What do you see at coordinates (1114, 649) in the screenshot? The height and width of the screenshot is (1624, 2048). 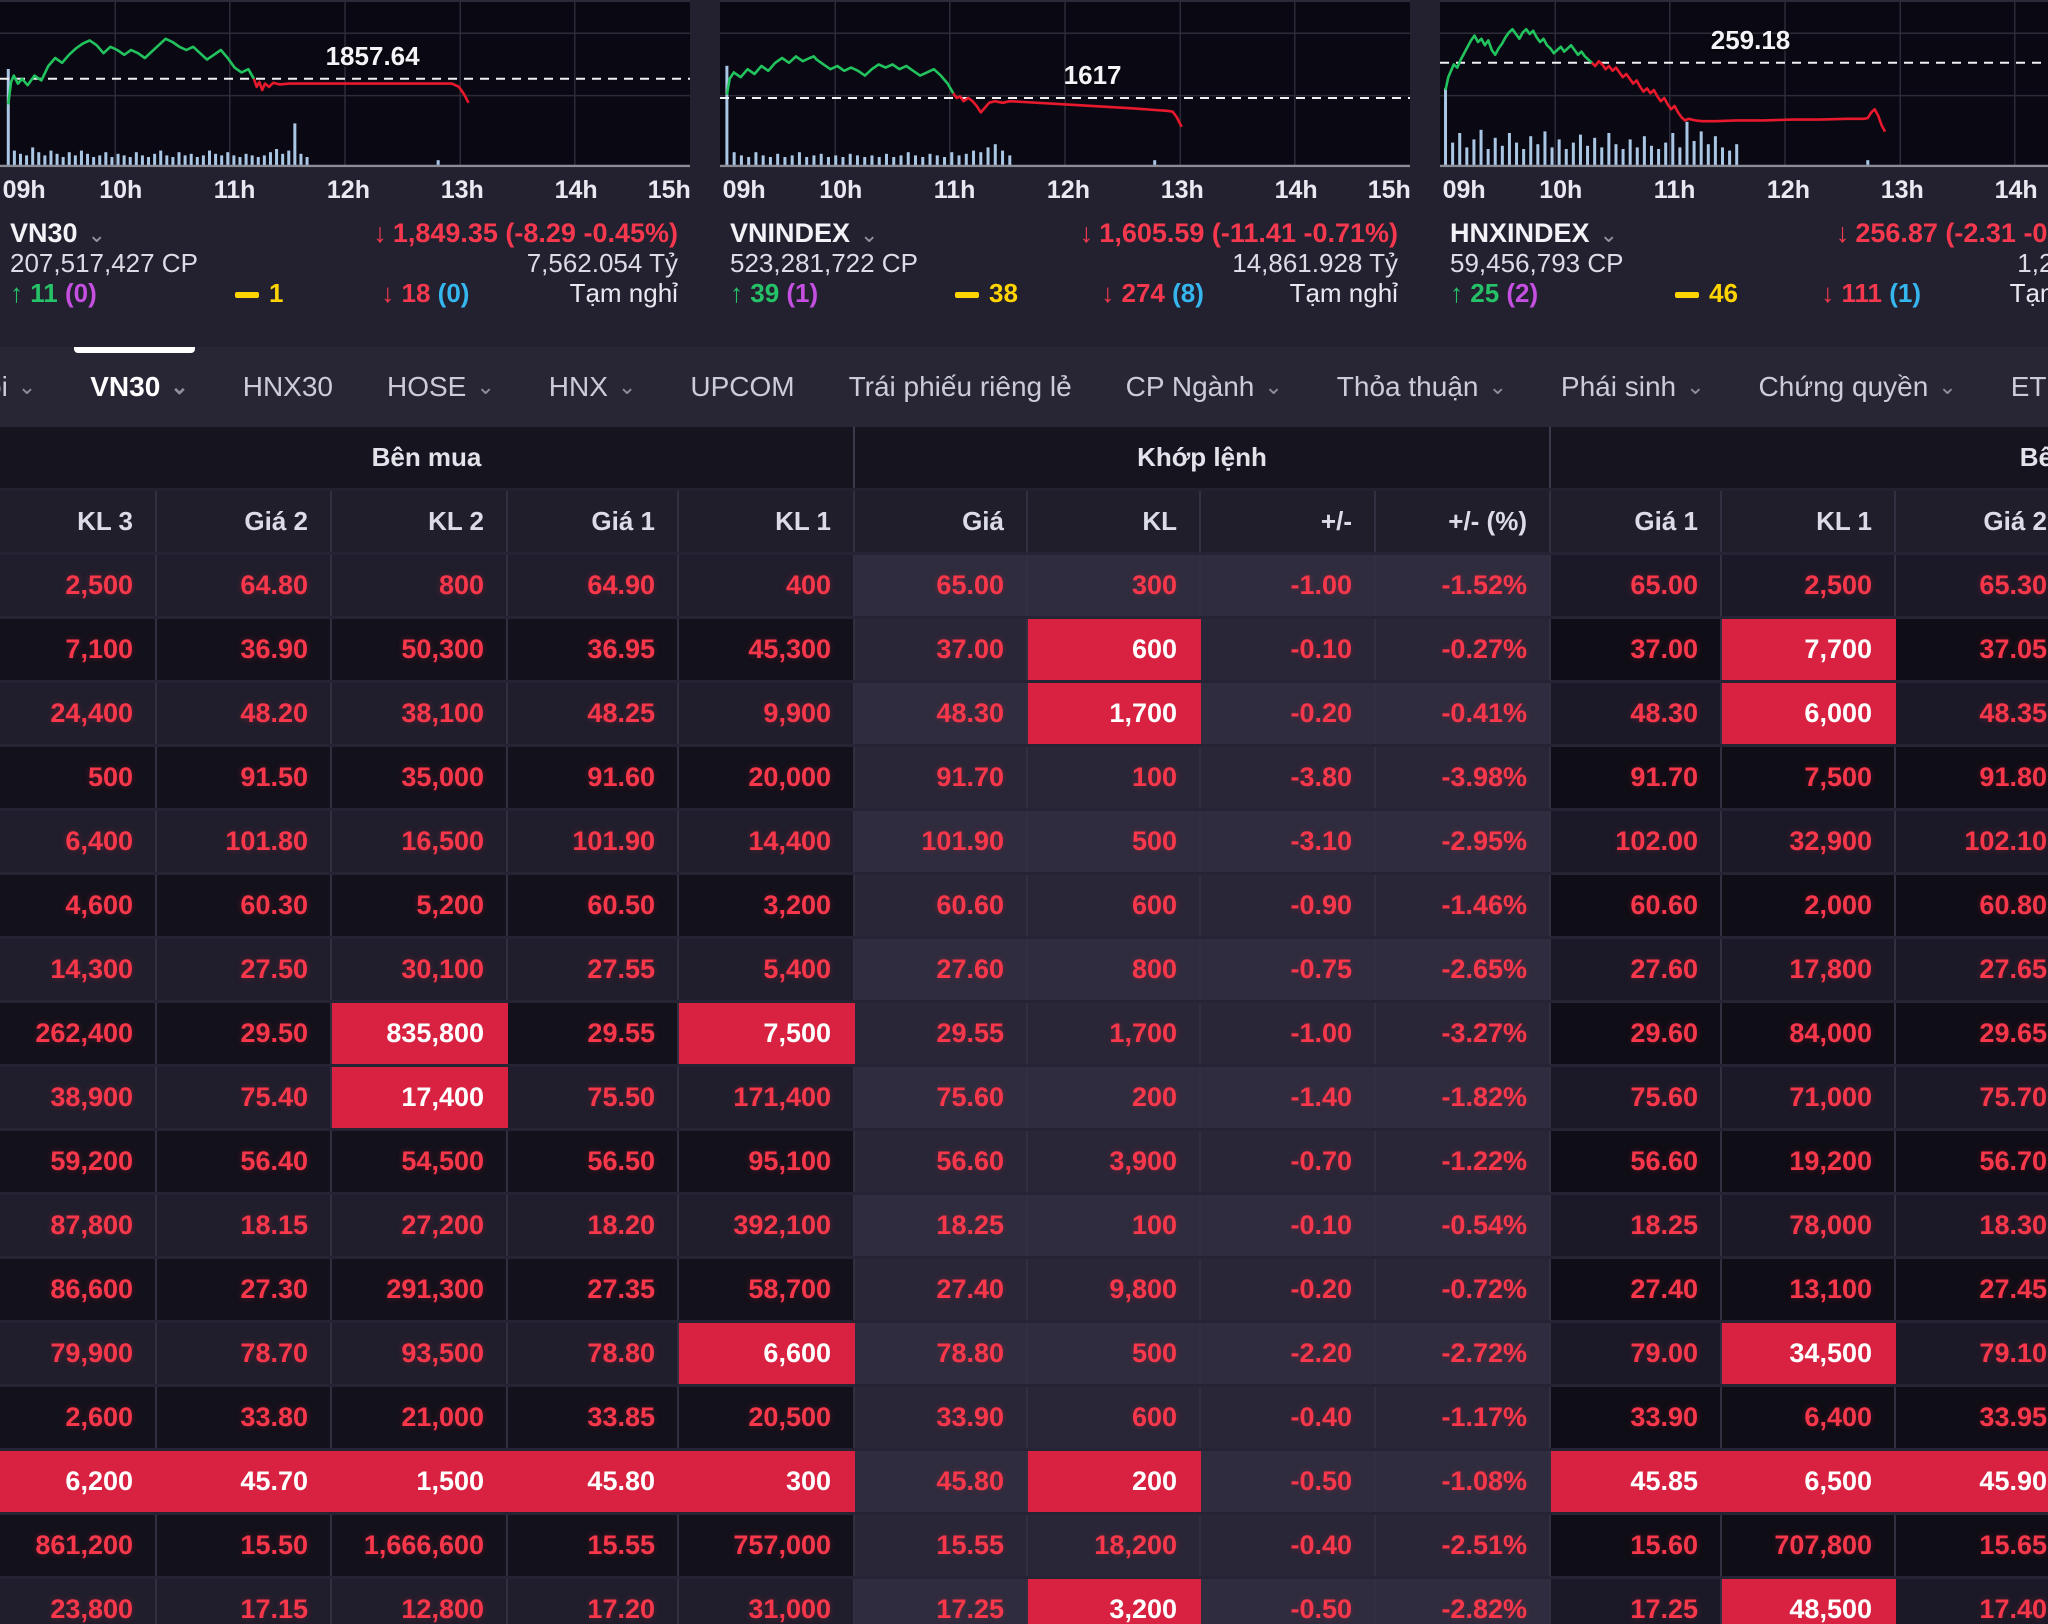 I see `price-cell: 600` at bounding box center [1114, 649].